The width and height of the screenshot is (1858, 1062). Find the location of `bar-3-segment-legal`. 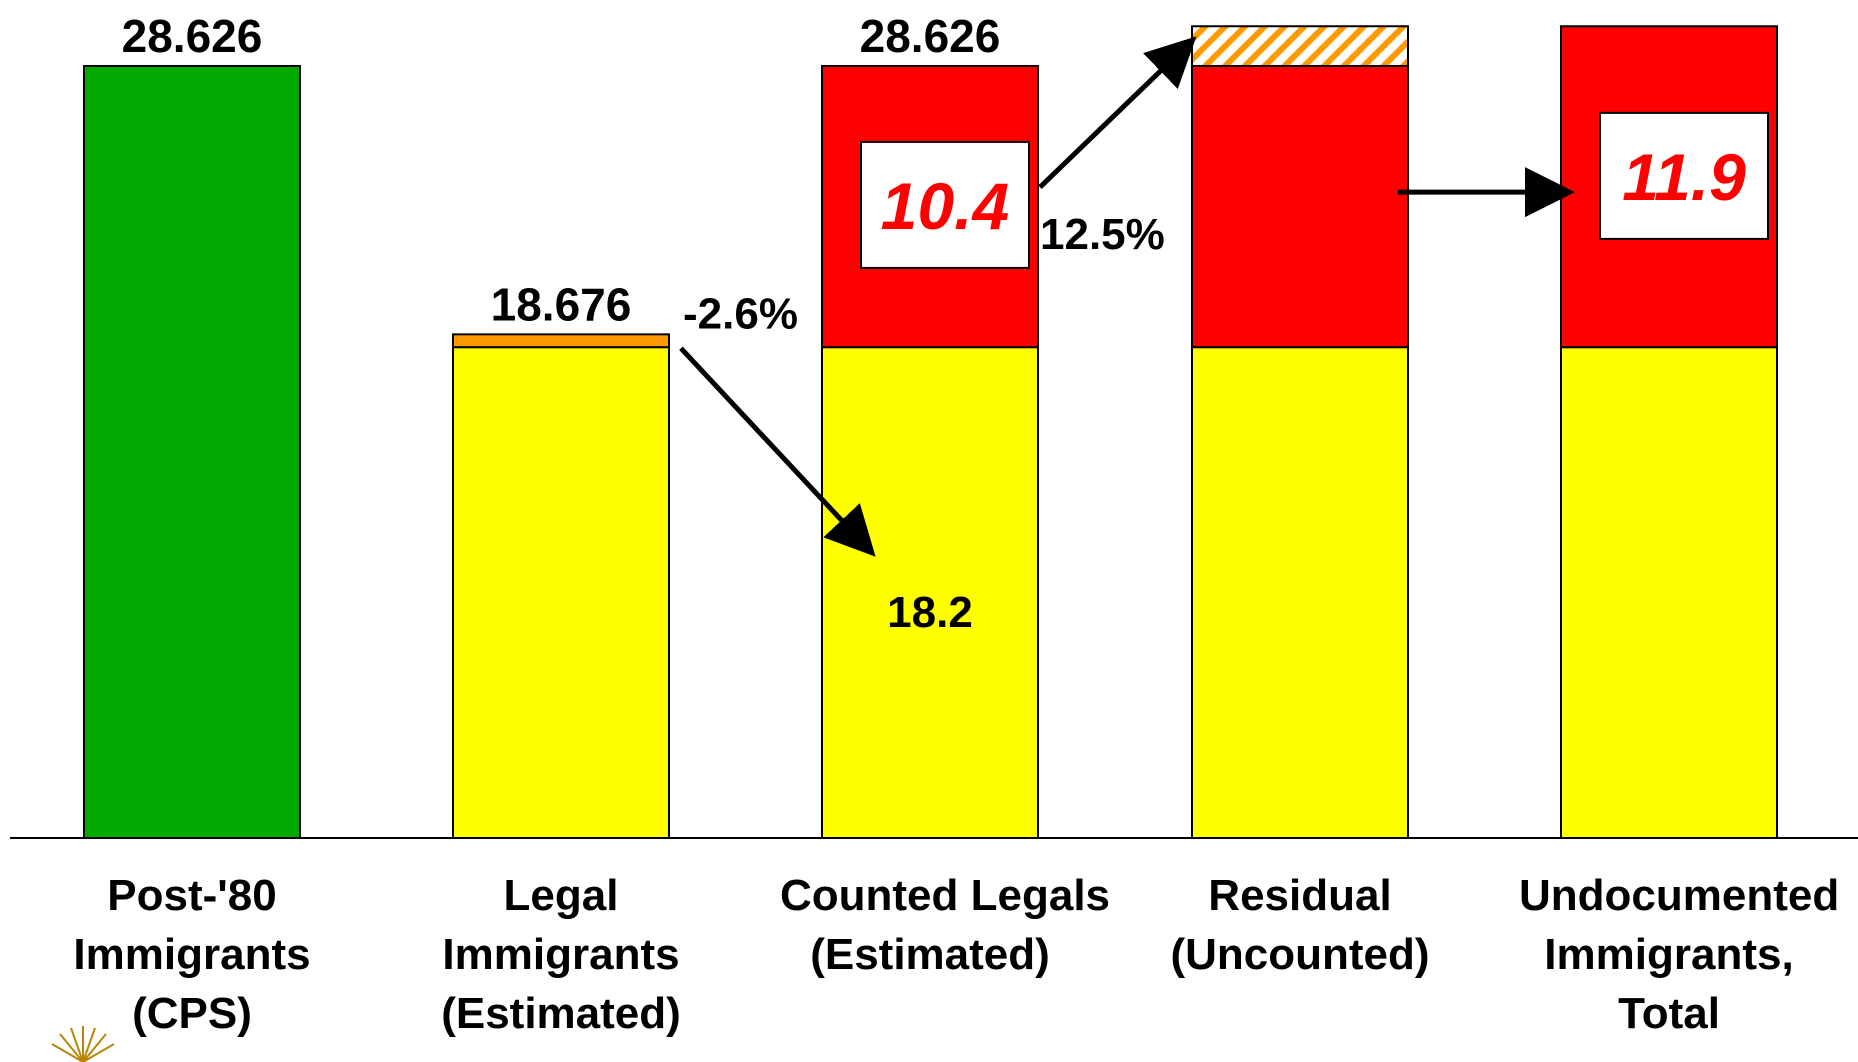

bar-3-segment-legal is located at coordinates (1300, 592).